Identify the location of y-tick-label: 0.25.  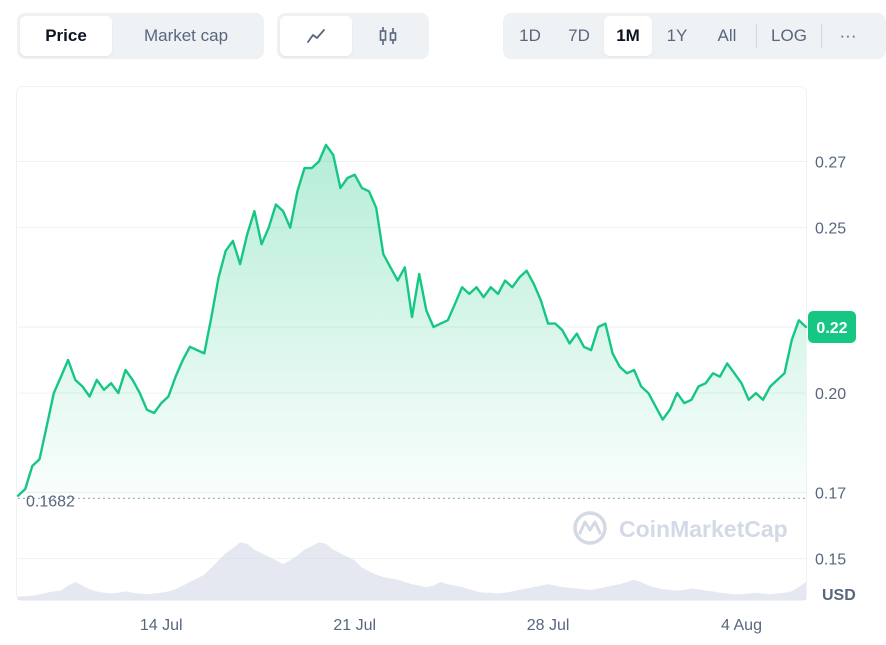
(830, 229).